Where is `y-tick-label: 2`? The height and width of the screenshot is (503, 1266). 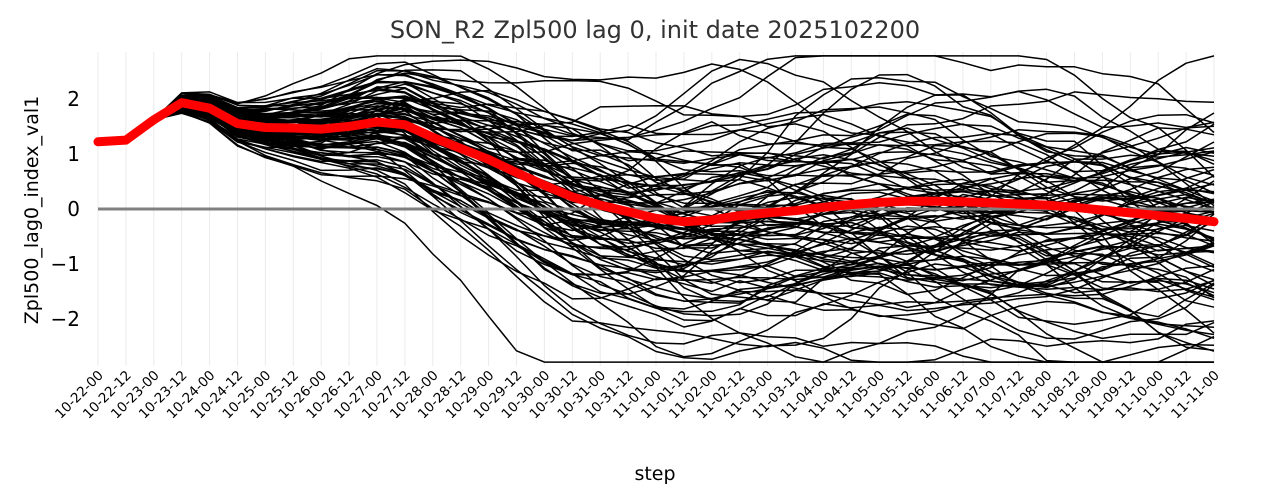
y-tick-label: 2 is located at coordinates (73, 99).